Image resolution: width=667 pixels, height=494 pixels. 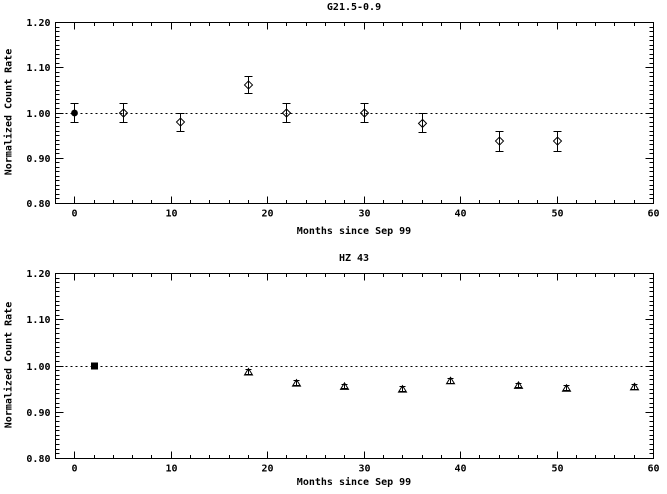 I want to click on y-axis-label-hz43: Normalized Count Rate, so click(x=9, y=365).